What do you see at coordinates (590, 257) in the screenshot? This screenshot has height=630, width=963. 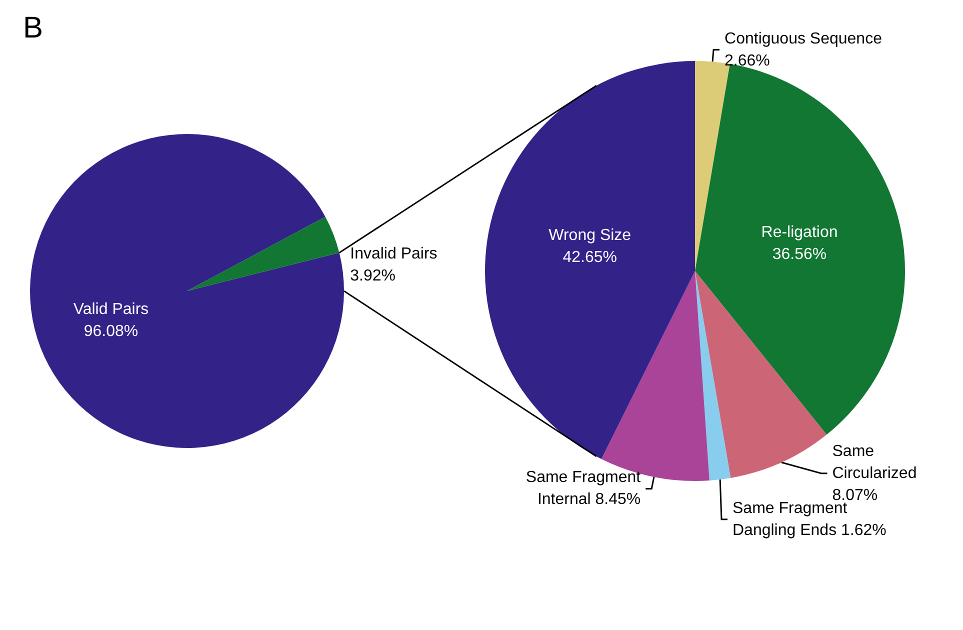 I see `data-label: 42.65%` at bounding box center [590, 257].